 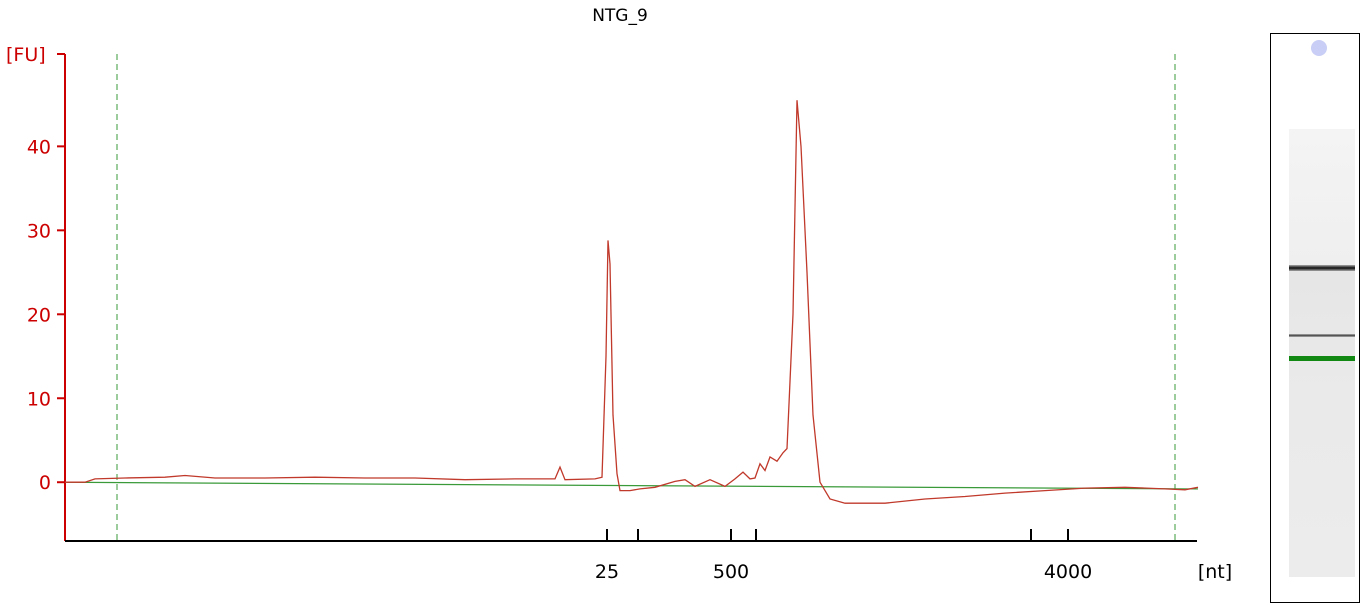 What do you see at coordinates (731, 572) in the screenshot?
I see `x-tick-label: 500` at bounding box center [731, 572].